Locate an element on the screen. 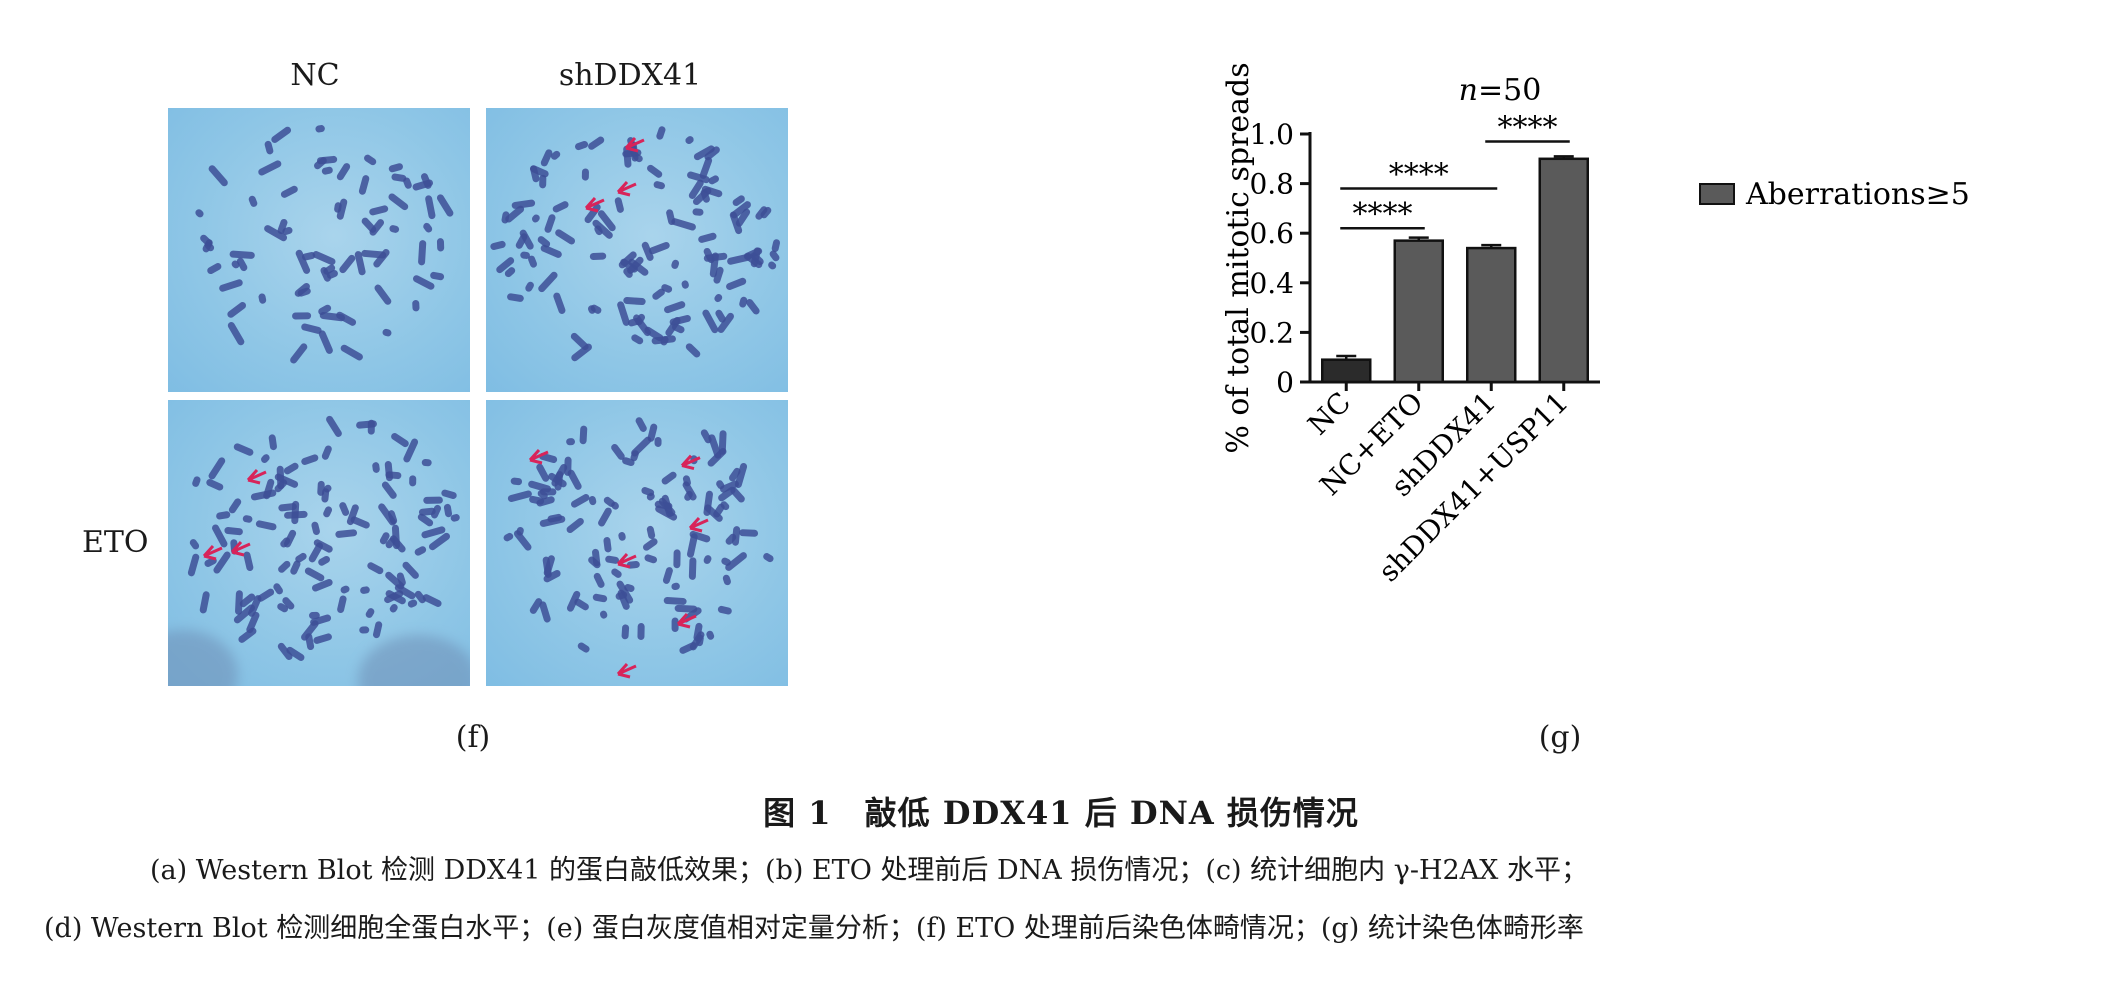  significance-brackets: **** **** **** is located at coordinates (1455, 171).